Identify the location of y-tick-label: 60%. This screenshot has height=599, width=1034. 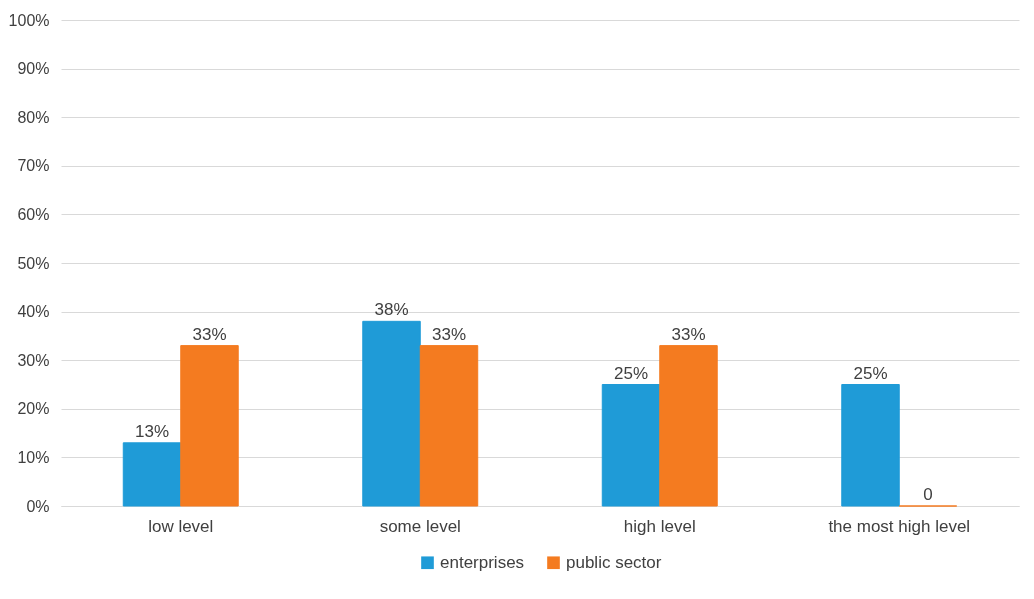
(33, 214).